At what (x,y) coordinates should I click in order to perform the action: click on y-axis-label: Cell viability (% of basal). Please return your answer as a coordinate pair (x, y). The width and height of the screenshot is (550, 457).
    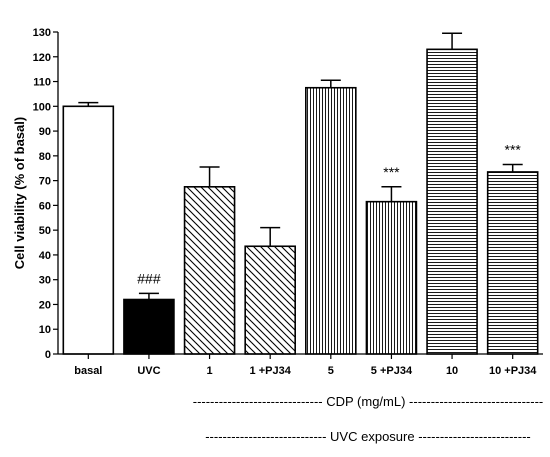
    Looking at the image, I should click on (19, 193).